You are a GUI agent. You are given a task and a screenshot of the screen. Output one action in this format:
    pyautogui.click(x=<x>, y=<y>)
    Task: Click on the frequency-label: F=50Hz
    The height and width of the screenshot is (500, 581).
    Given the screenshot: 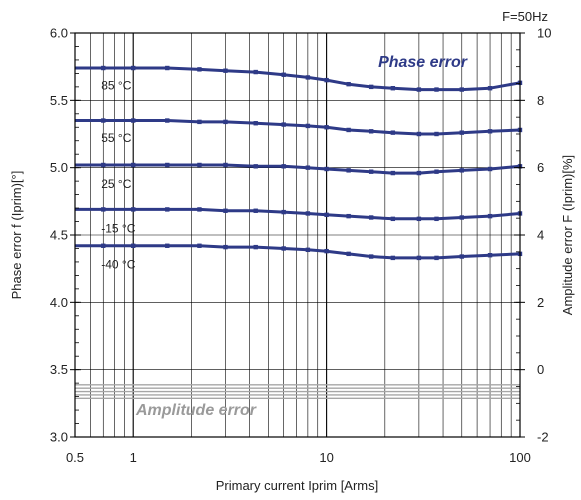 What is the action you would take?
    pyautogui.click(x=525, y=16)
    